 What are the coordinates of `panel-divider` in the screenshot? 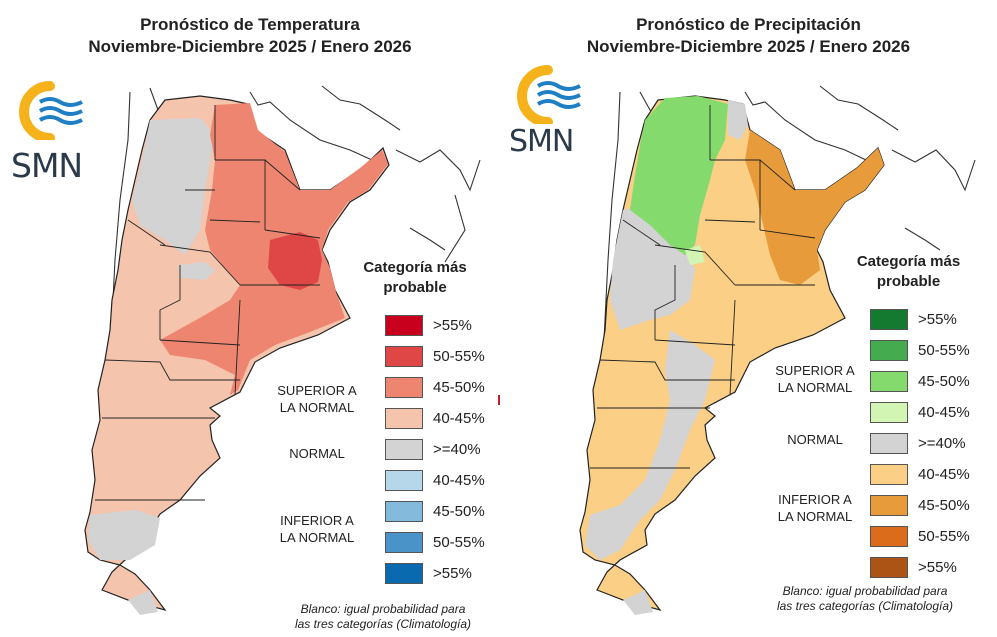 It's located at (499, 400).